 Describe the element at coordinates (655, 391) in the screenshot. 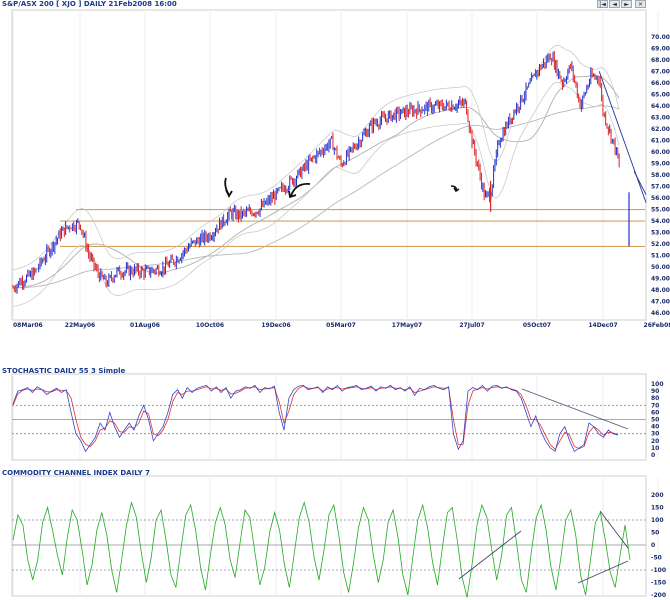

I see `stochastic-y-tick-label: 90` at that location.